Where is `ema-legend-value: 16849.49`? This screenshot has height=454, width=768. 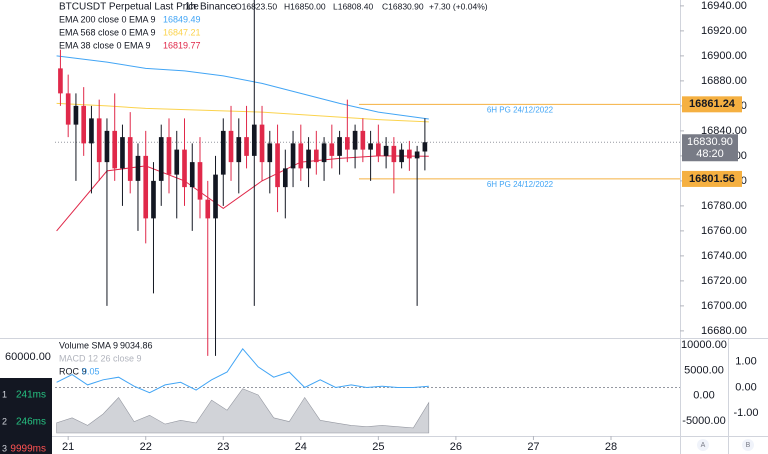 ema-legend-value: 16849.49 is located at coordinates (182, 19).